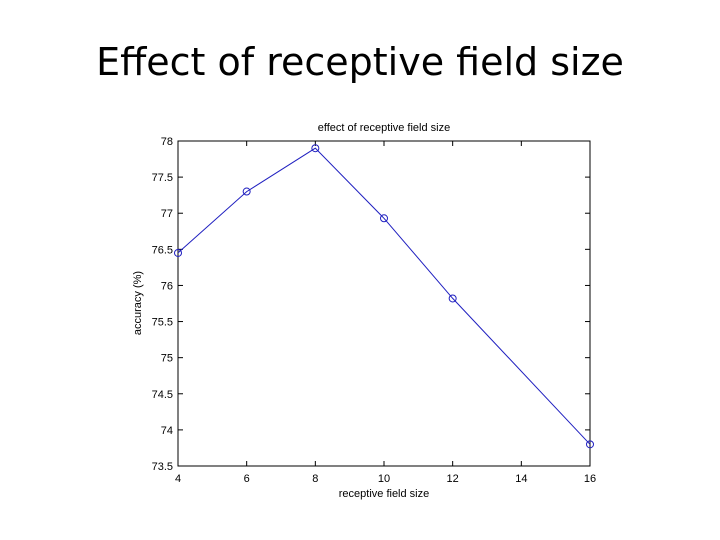  I want to click on y-tick-label: 76.5, so click(162, 250).